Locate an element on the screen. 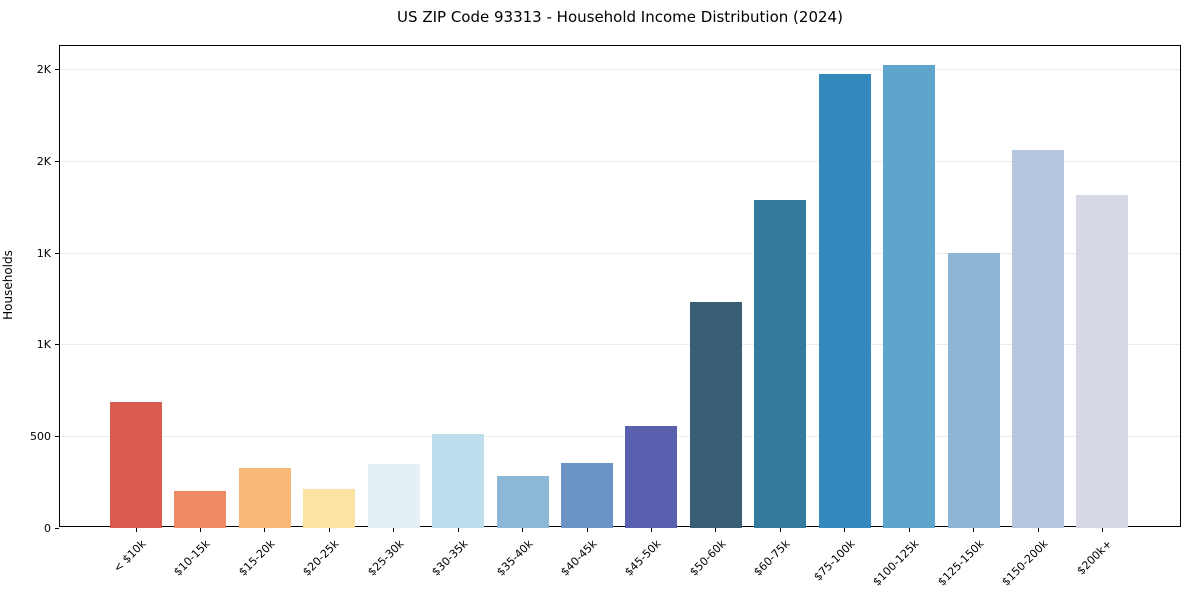 The height and width of the screenshot is (590, 1189). x-tick-label: $50-60k is located at coordinates (708, 558).